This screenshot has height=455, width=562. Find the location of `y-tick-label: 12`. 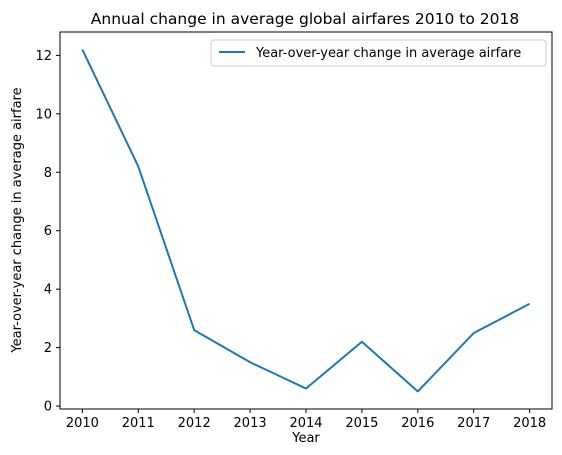

y-tick-label: 12 is located at coordinates (43, 56).